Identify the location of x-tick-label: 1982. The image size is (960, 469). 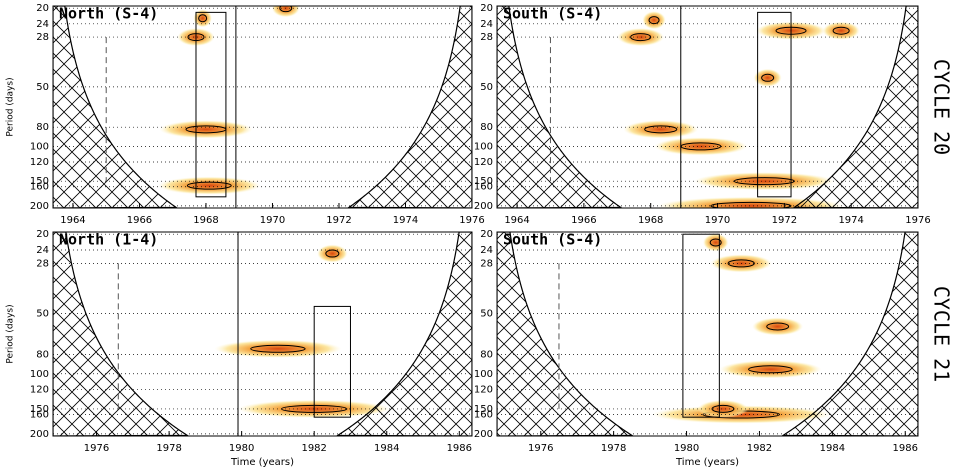
(313, 448).